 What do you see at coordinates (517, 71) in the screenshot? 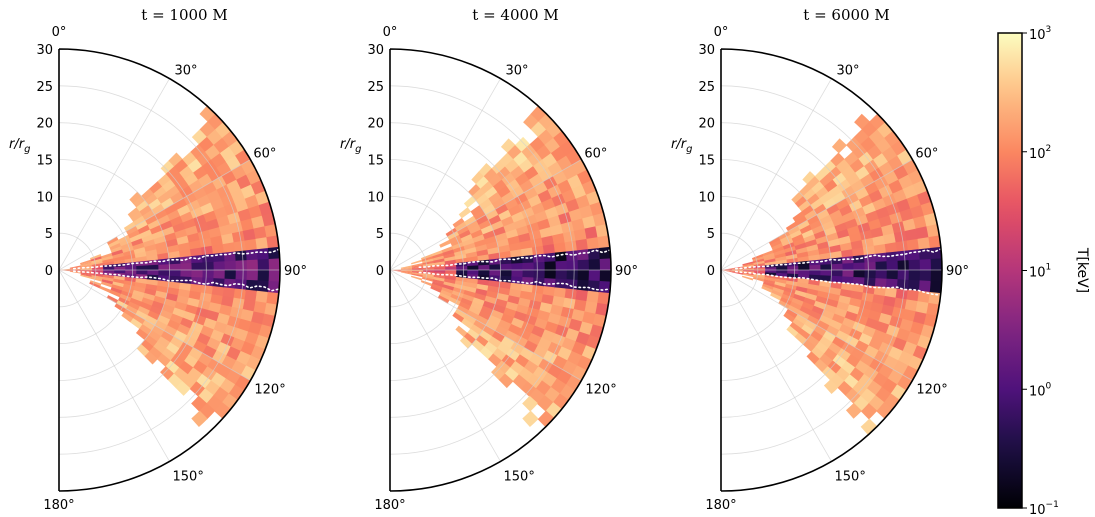
I see `theta-tick-label: 30°` at bounding box center [517, 71].